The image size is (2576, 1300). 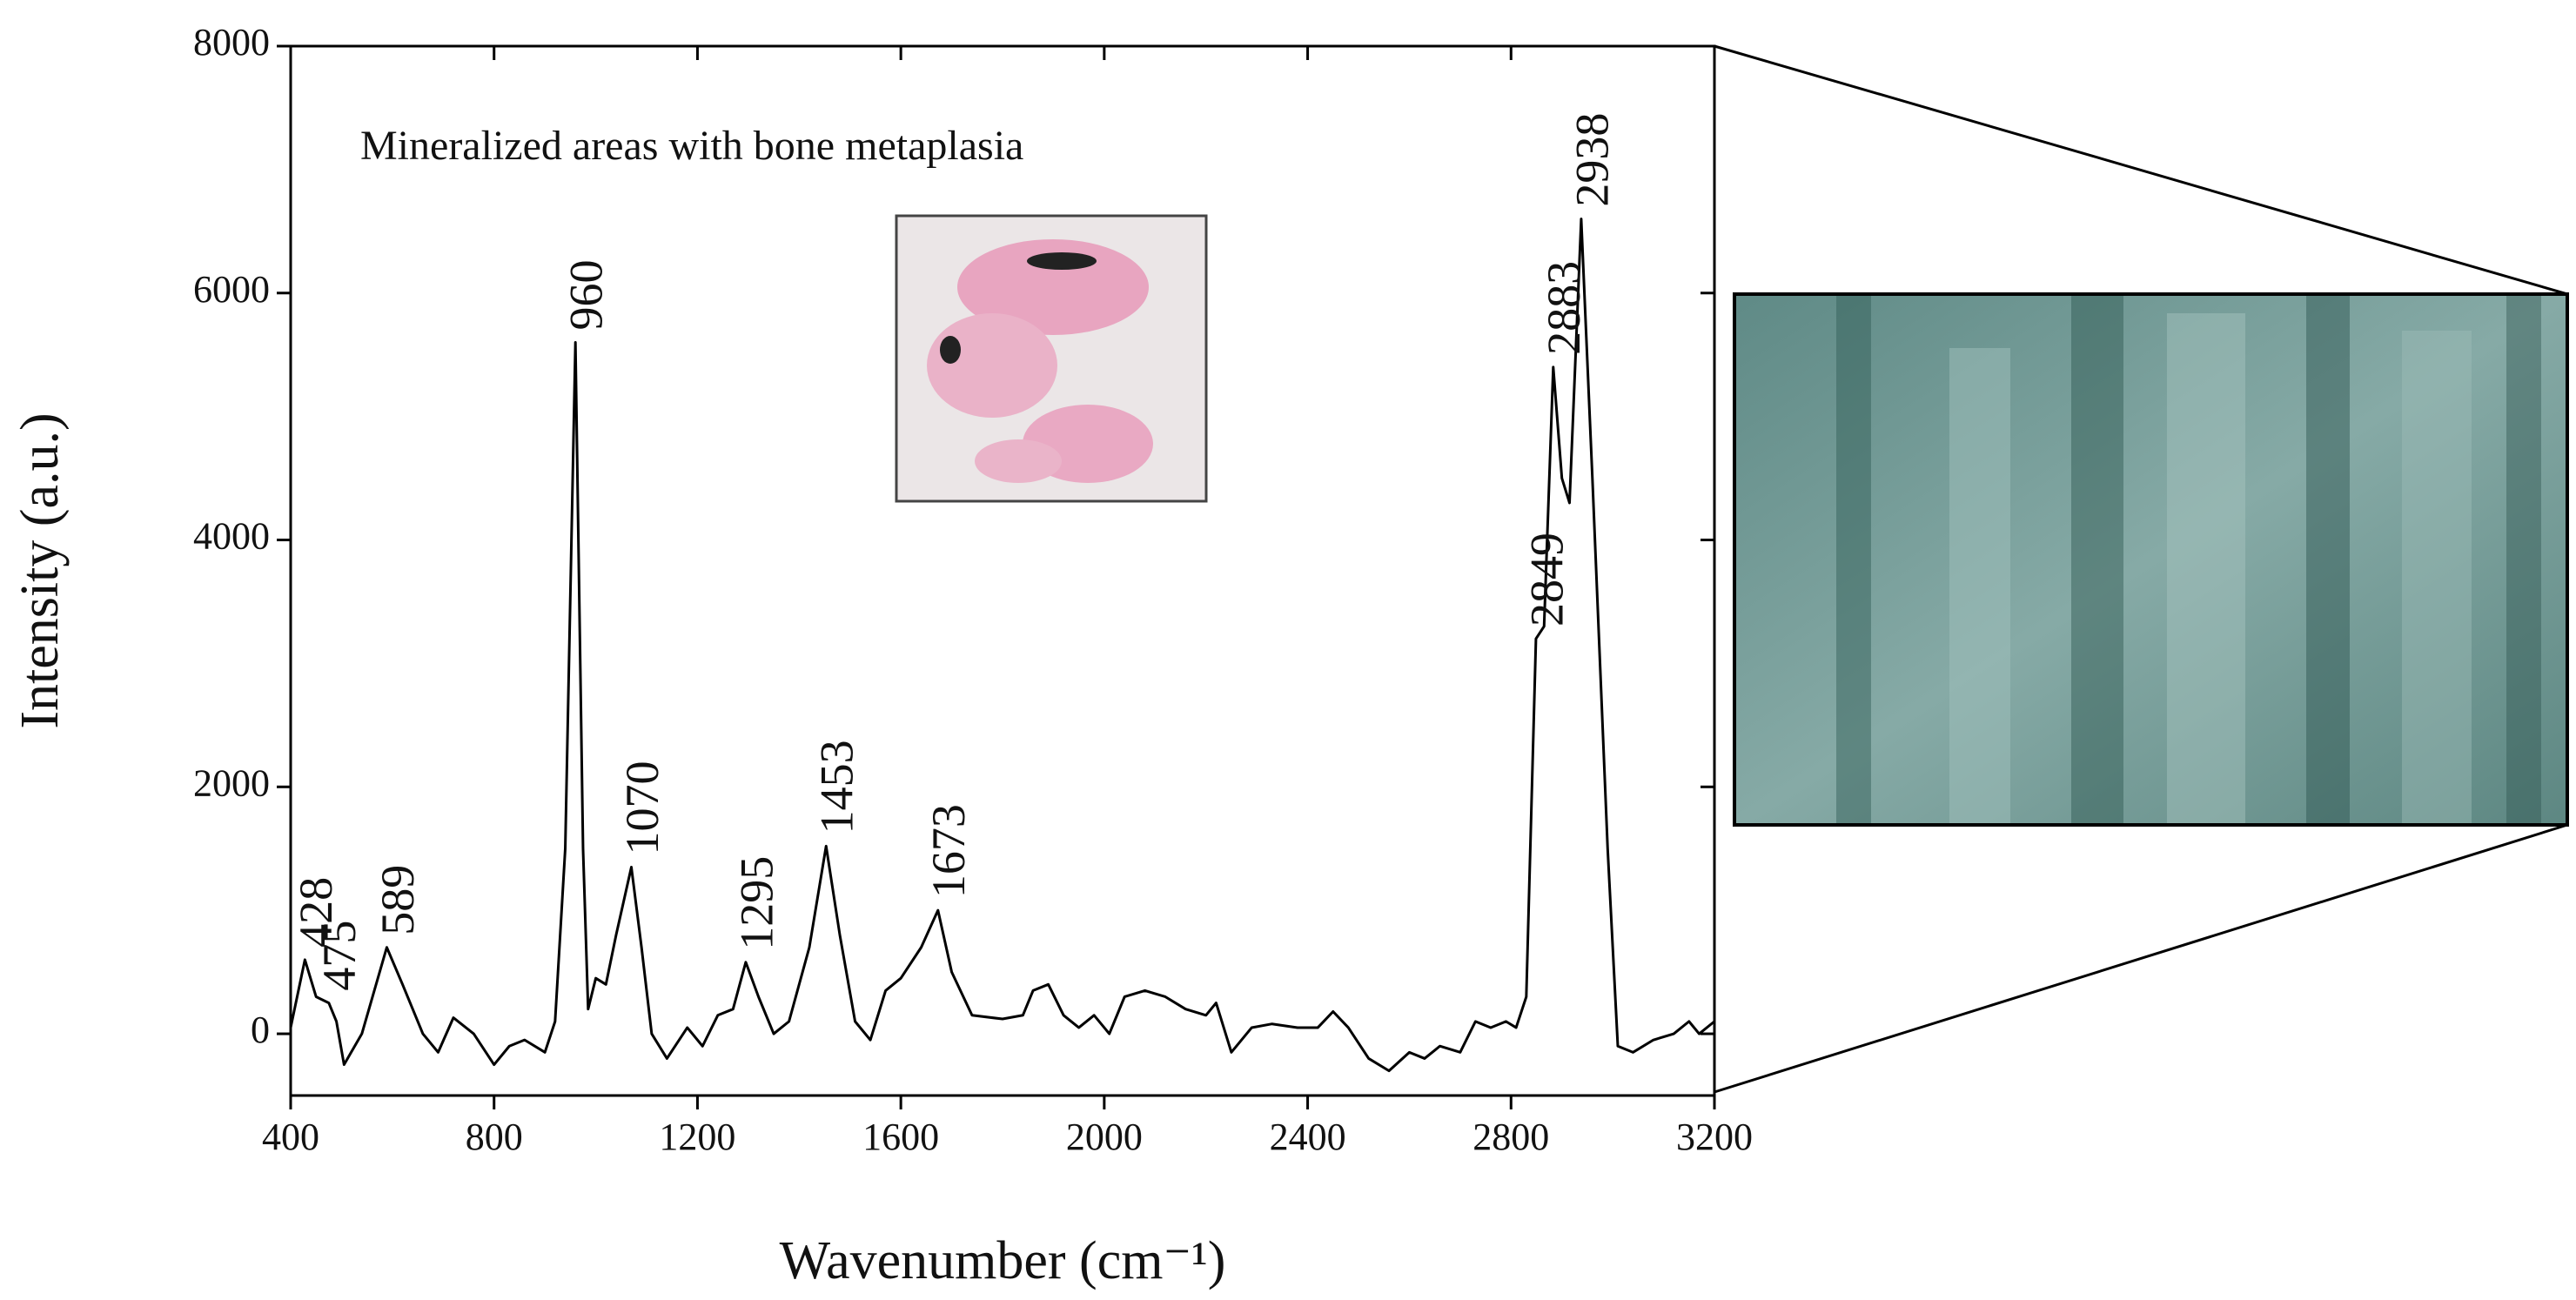 I want to click on y-tick-label: 8000, so click(x=231, y=42).